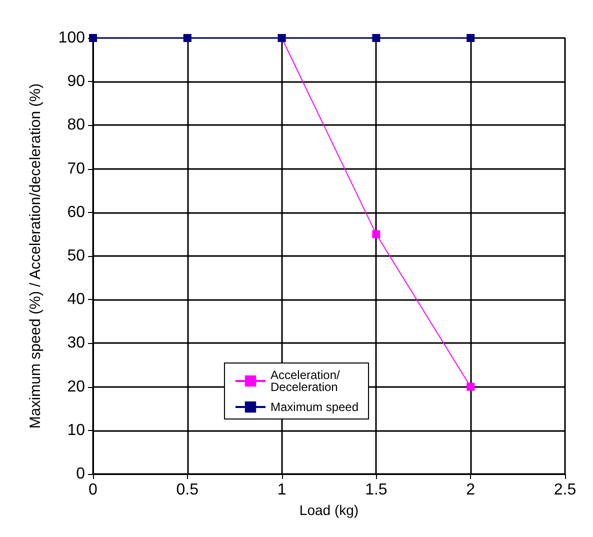 The image size is (593, 537). Describe the element at coordinates (471, 490) in the screenshot. I see `x-tick-label: 2` at that location.